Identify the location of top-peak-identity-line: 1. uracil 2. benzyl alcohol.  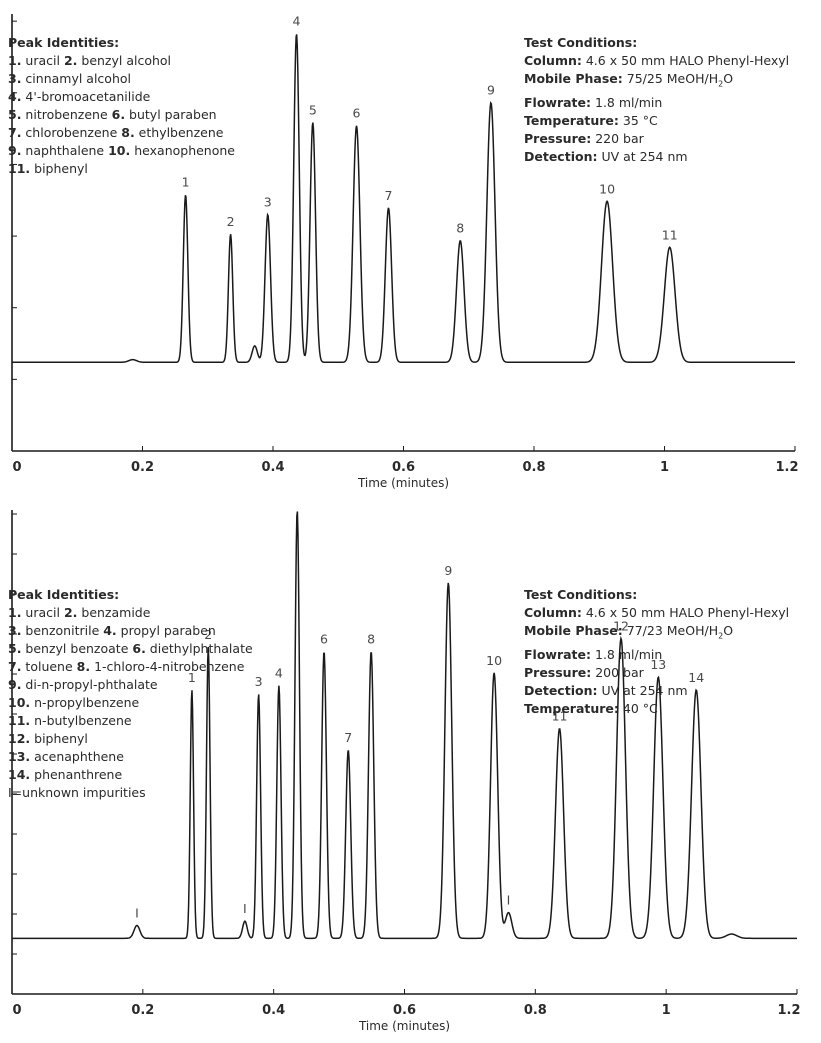
(121, 61).